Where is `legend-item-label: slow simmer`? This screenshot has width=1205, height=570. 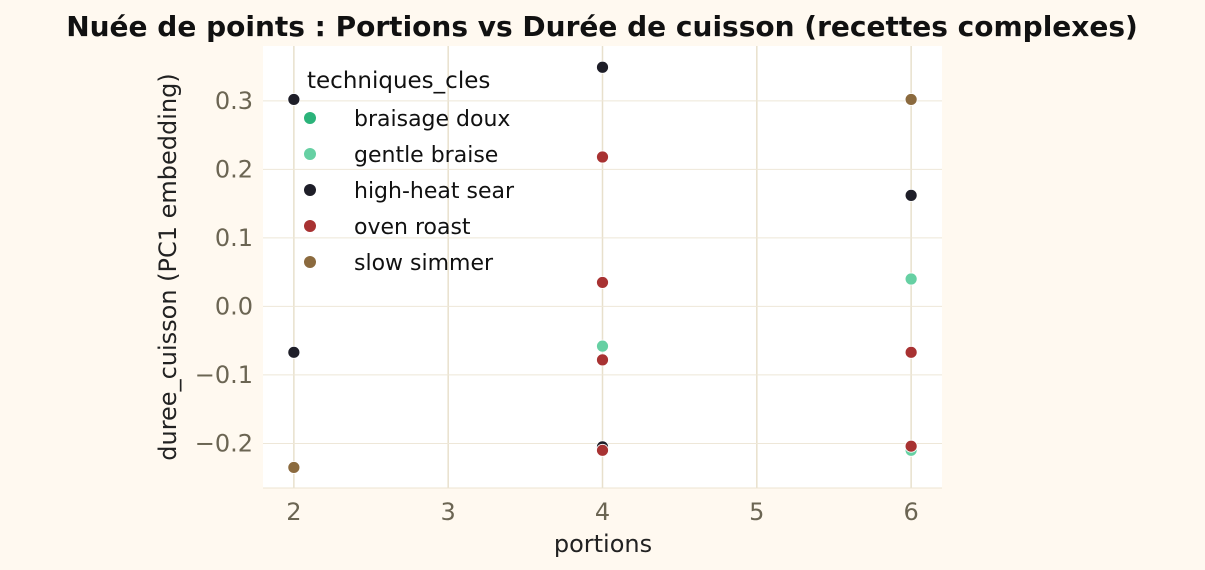
legend-item-label: slow simmer is located at coordinates (424, 263).